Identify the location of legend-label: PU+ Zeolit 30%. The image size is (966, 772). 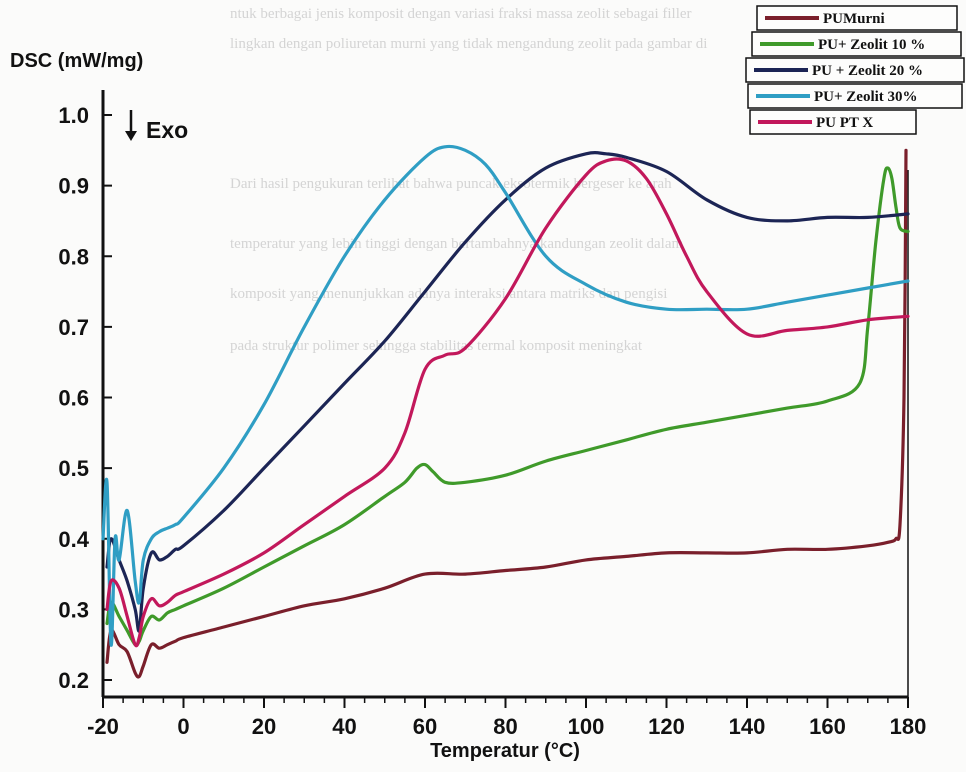
(866, 97).